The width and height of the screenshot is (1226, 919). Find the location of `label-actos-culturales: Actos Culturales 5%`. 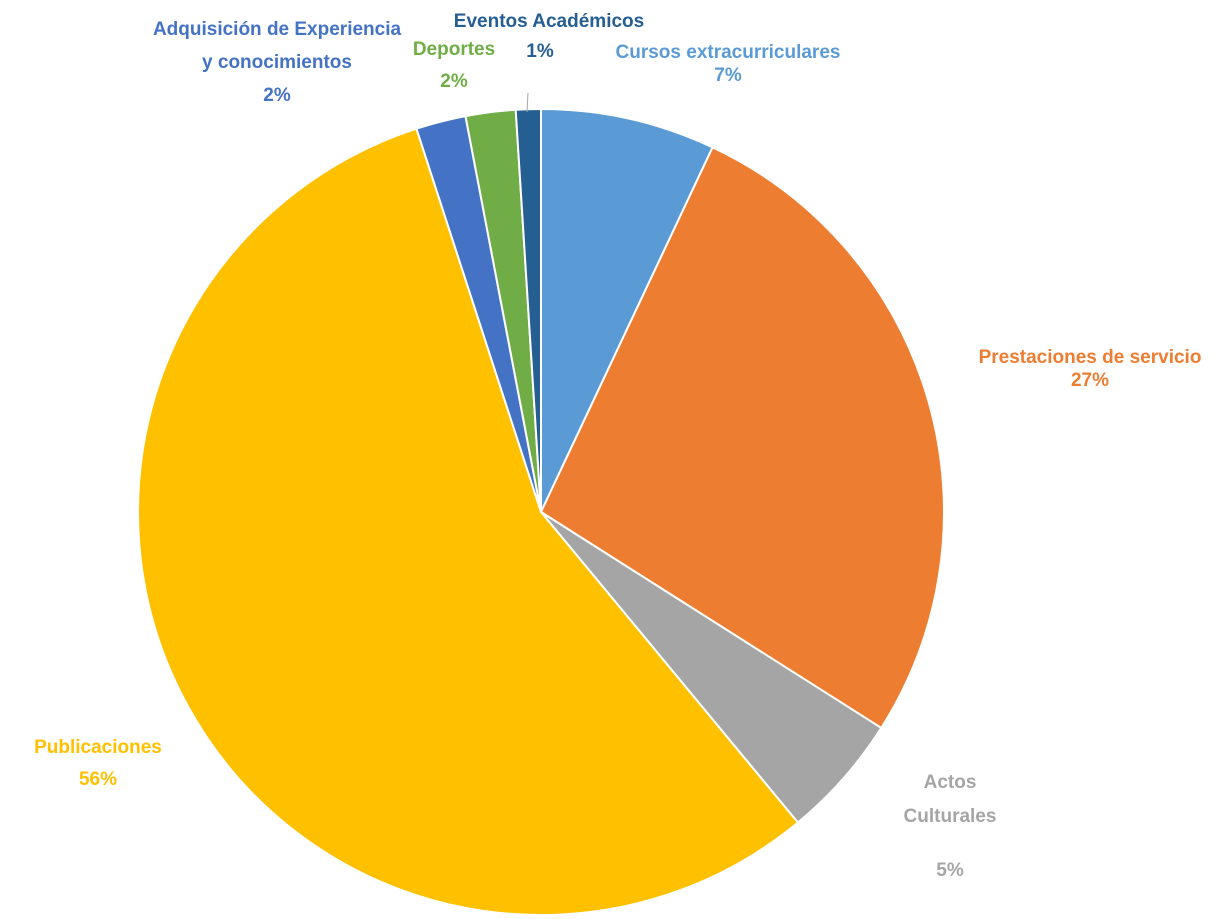

label-actos-culturales: Actos Culturales 5% is located at coordinates (950, 827).